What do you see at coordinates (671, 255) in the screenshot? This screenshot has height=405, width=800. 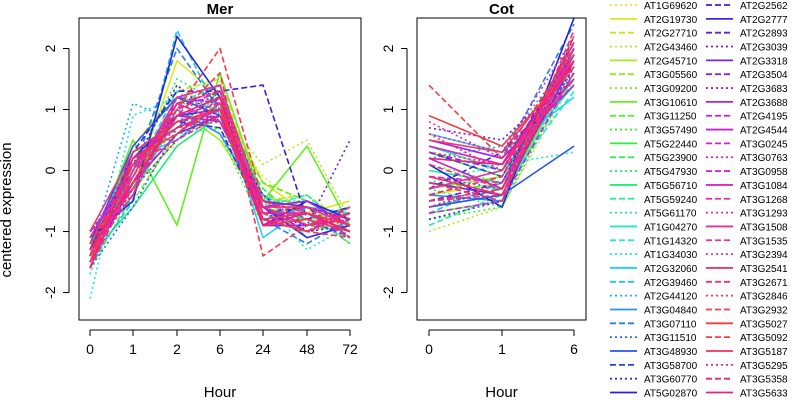 I see `legend-label: AT1G34030` at bounding box center [671, 255].